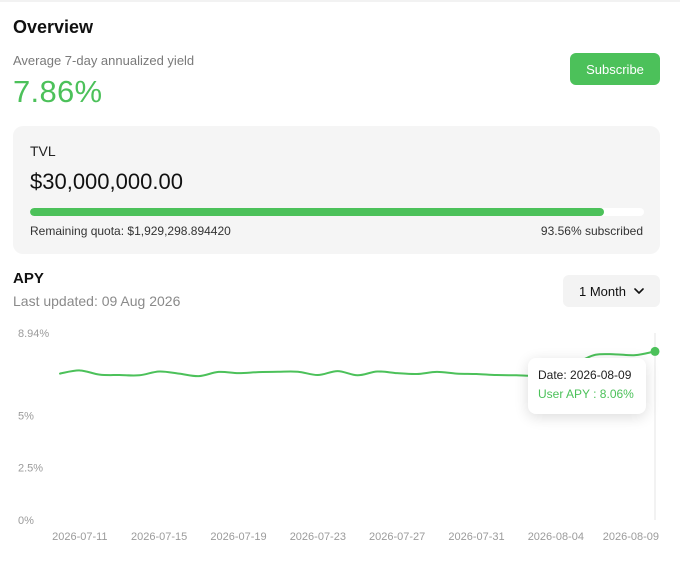  I want to click on period-dropdown: 1 Month, so click(611, 291).